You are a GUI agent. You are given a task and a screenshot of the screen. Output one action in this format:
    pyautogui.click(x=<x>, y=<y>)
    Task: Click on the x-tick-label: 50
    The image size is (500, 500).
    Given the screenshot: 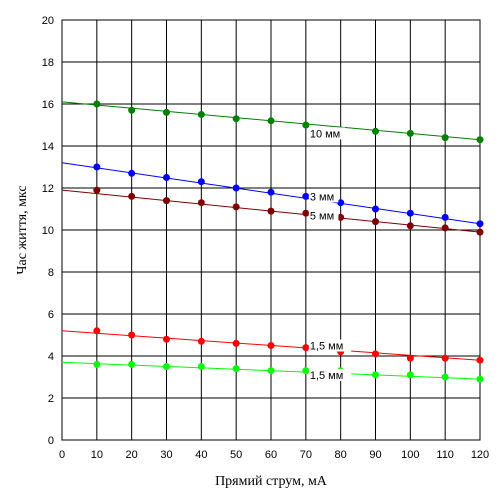 What is the action you would take?
    pyautogui.click(x=236, y=455)
    